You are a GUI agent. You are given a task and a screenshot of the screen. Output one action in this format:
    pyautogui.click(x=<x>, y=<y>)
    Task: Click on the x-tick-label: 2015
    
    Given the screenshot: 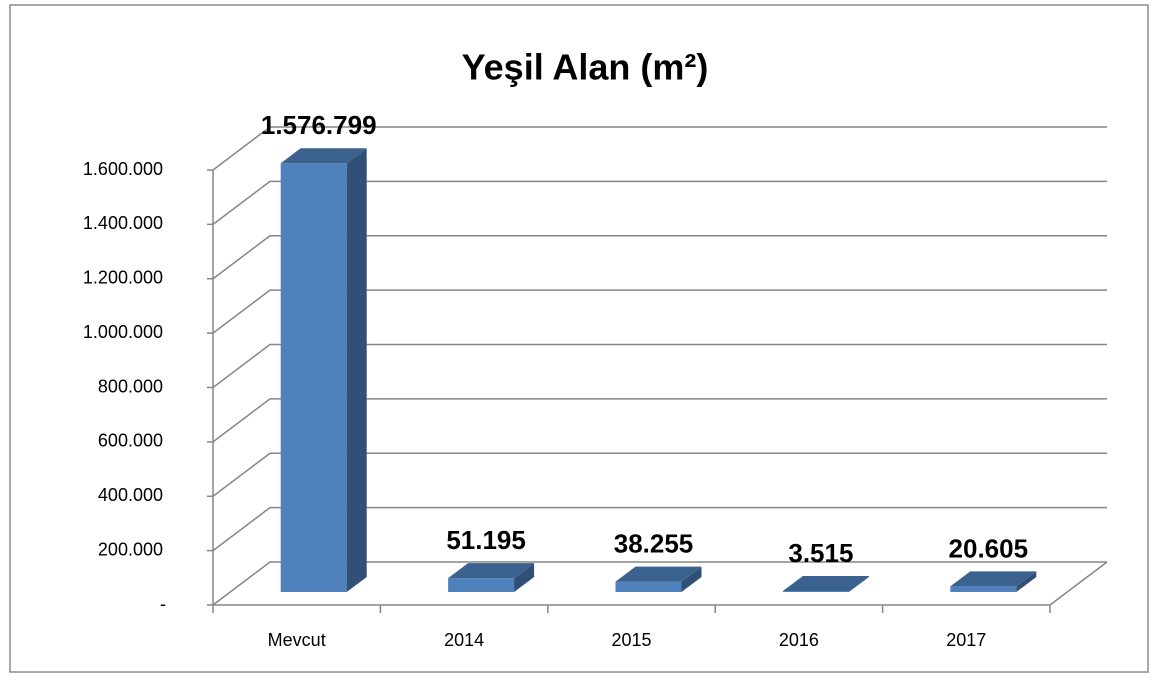 What is the action you would take?
    pyautogui.click(x=631, y=640)
    